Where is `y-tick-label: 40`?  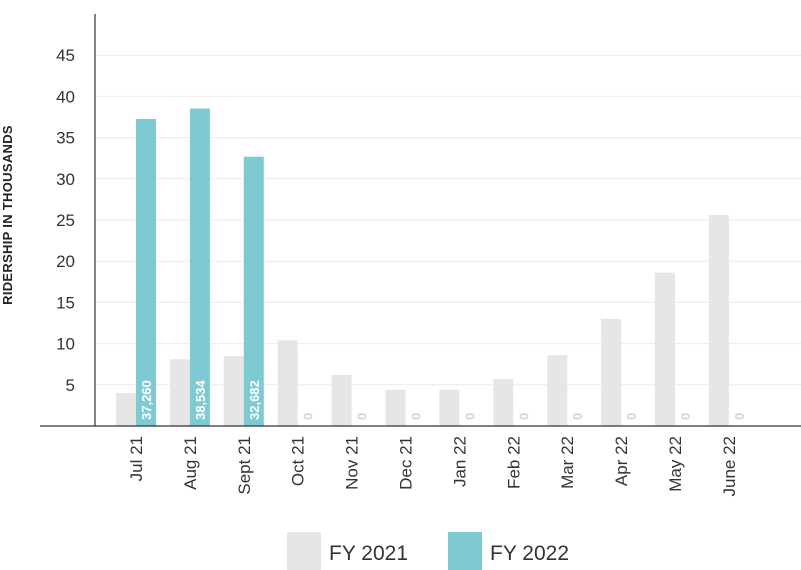 y-tick-label: 40 is located at coordinates (65, 96).